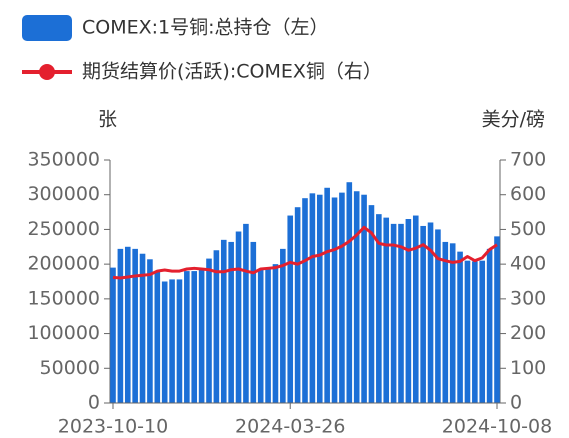  I want to click on y-tick-label: 0, so click(94, 403).